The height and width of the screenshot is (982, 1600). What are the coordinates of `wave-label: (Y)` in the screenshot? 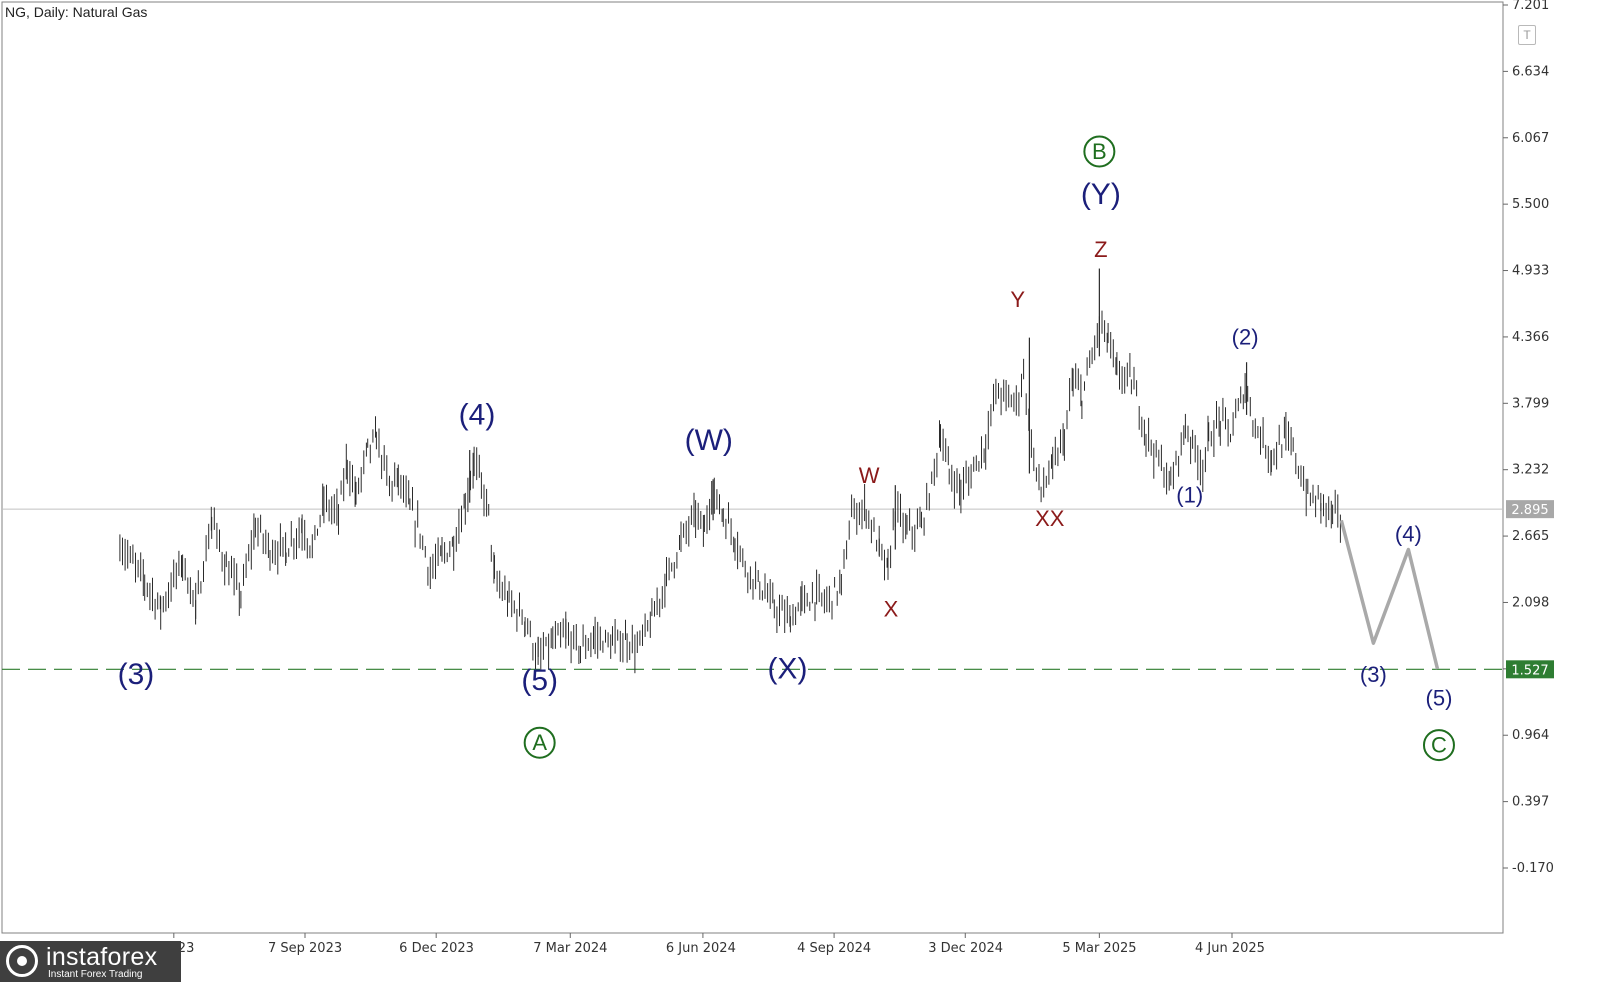 It's located at (1101, 194).